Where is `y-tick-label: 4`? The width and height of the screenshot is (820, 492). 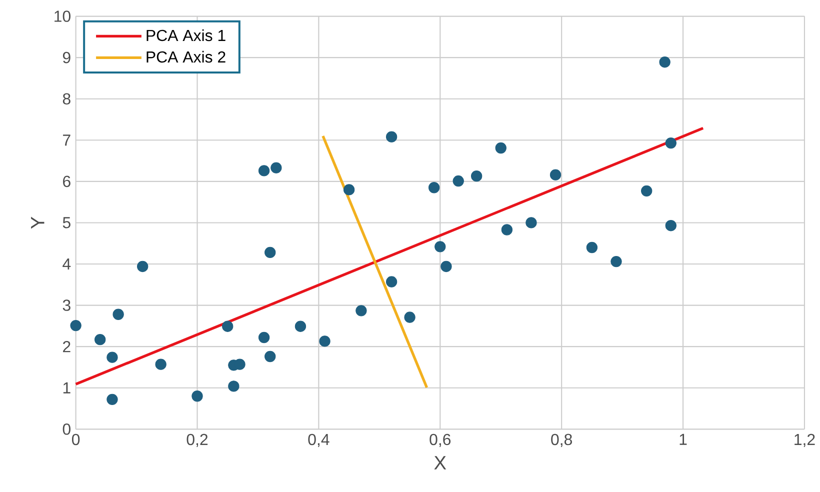
y-tick-label: 4 is located at coordinates (66, 264).